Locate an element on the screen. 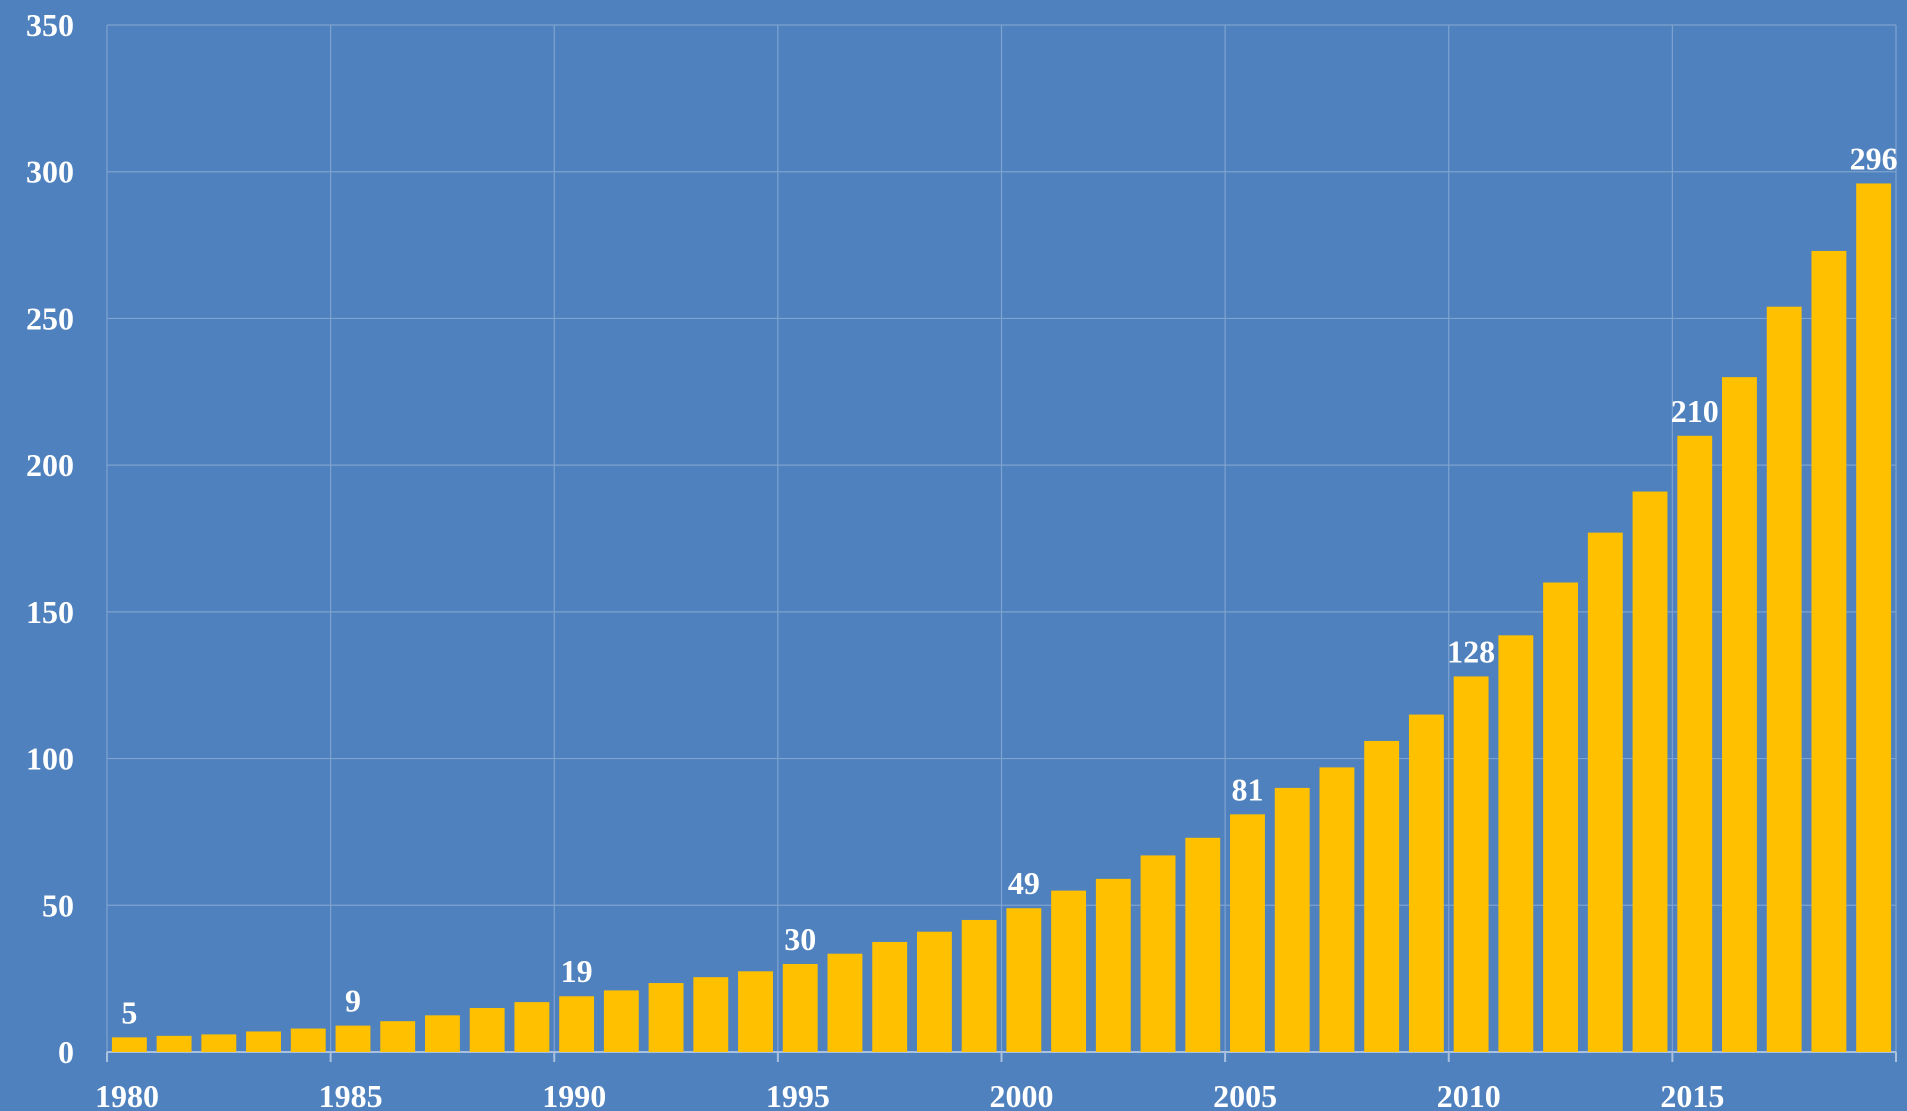  bar-2019 is located at coordinates (1874, 618).